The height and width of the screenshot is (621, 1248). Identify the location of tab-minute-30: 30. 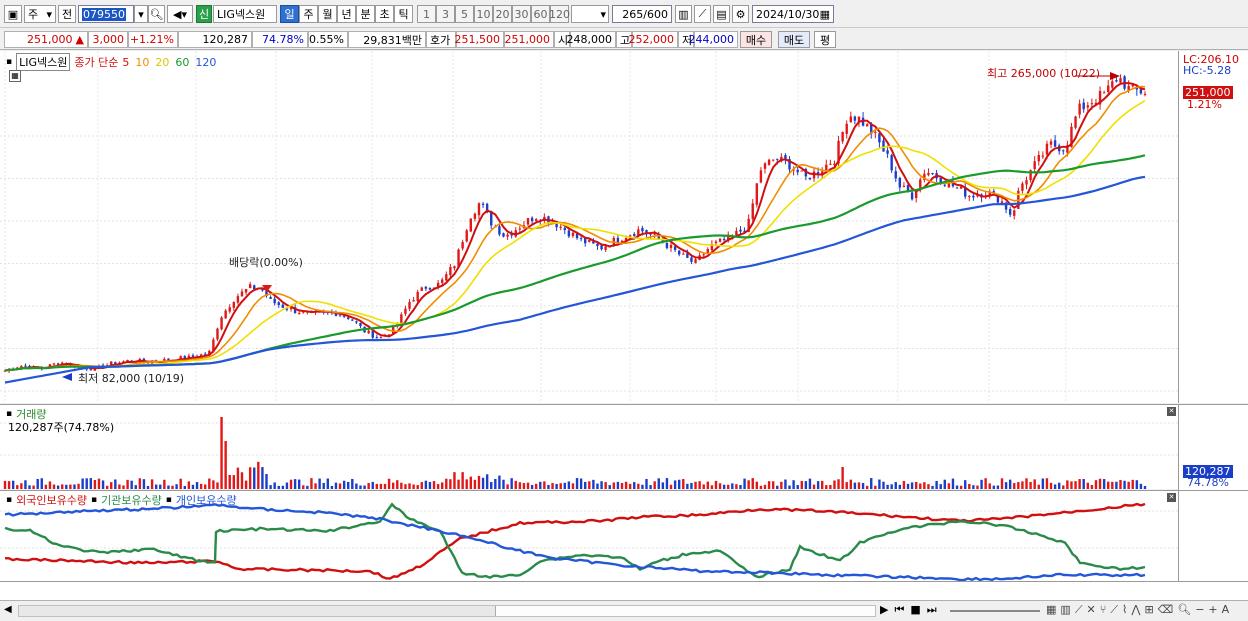
(521, 14).